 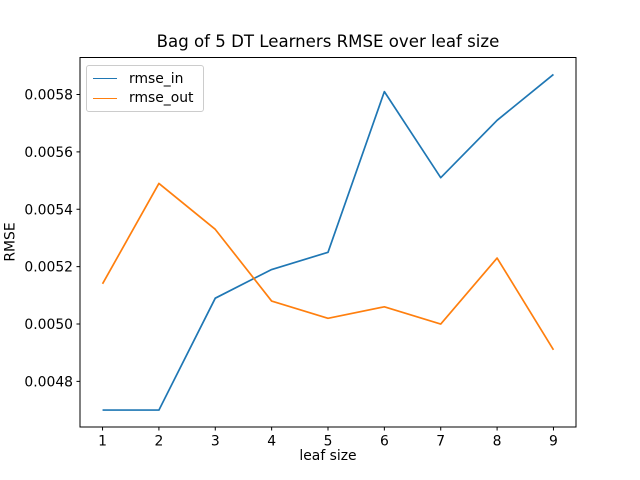 What do you see at coordinates (102, 442) in the screenshot?
I see `x-tick-label: 1` at bounding box center [102, 442].